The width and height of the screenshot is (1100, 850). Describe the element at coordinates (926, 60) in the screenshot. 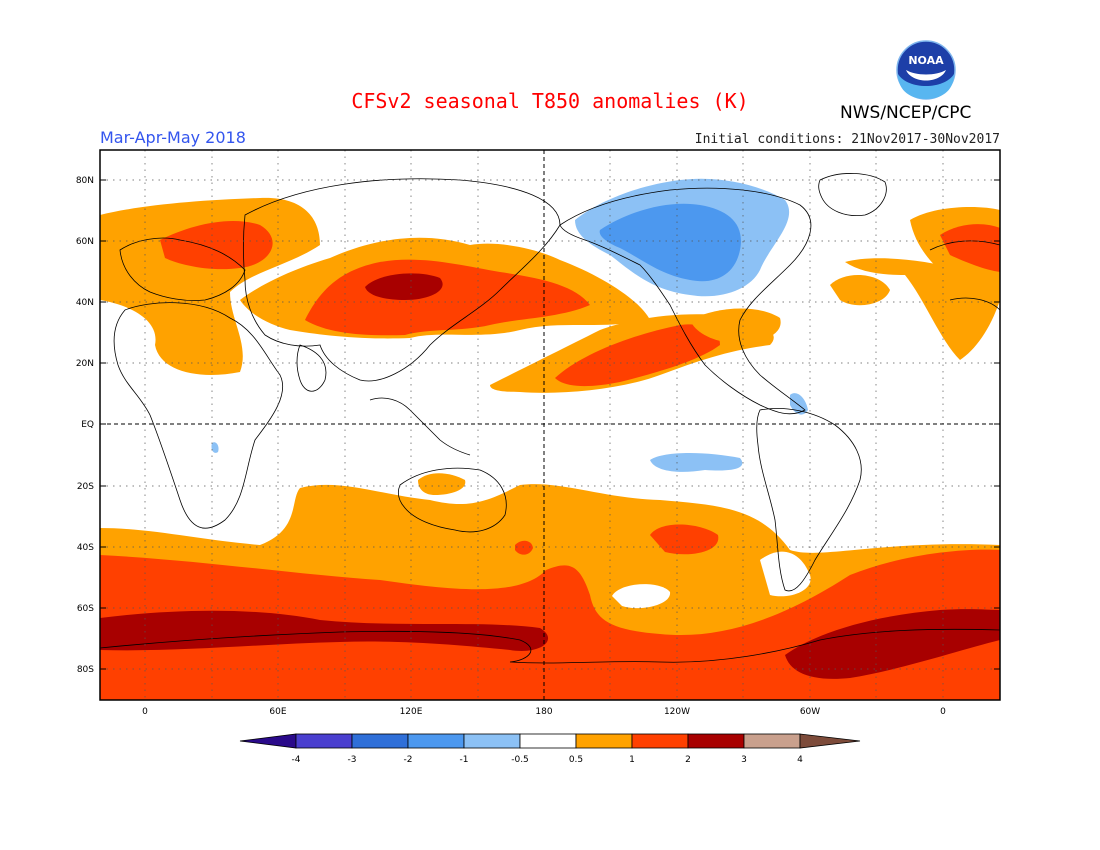

I see `logo-text: NOAA` at that location.